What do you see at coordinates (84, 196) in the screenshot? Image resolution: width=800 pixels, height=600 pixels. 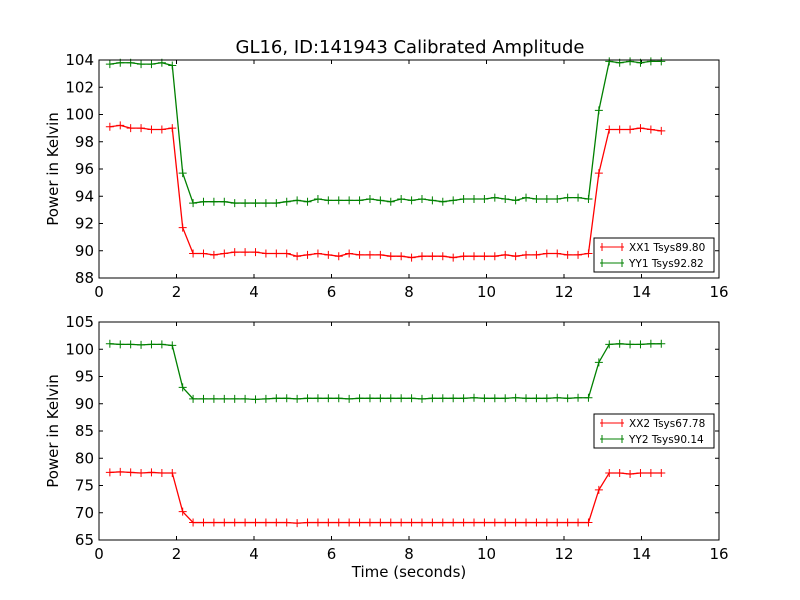 I see `y-tick-label: 94` at bounding box center [84, 196].